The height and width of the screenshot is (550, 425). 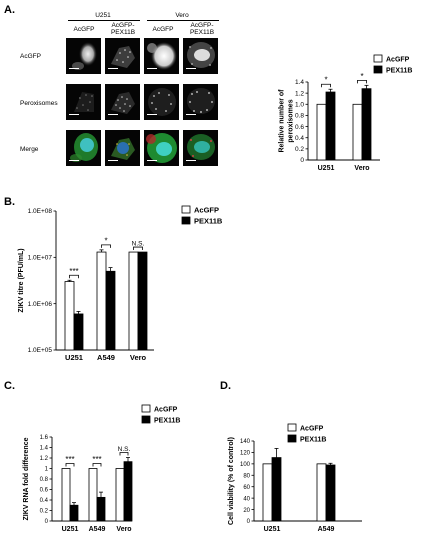 I want to click on chart-b-ytick-label: 1.0E+07, so click(x=40, y=258).